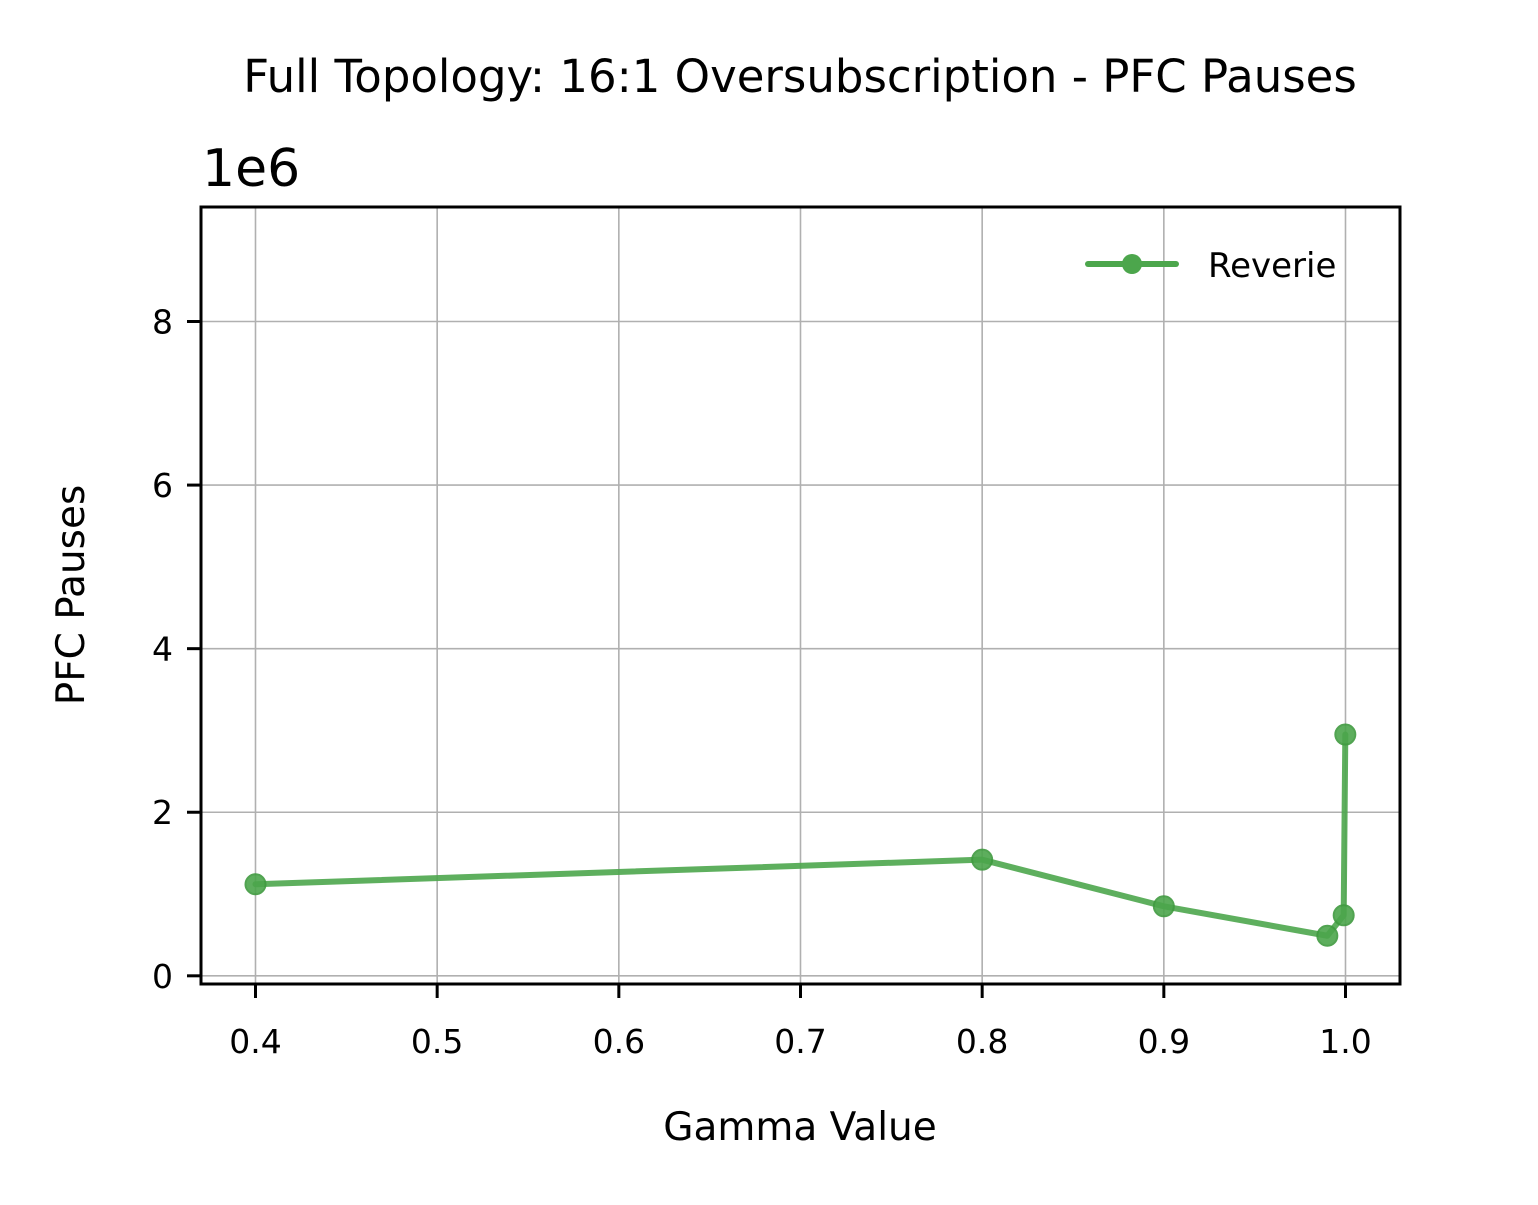  I want to click on x-tick-label: 0.8, so click(982, 1041).